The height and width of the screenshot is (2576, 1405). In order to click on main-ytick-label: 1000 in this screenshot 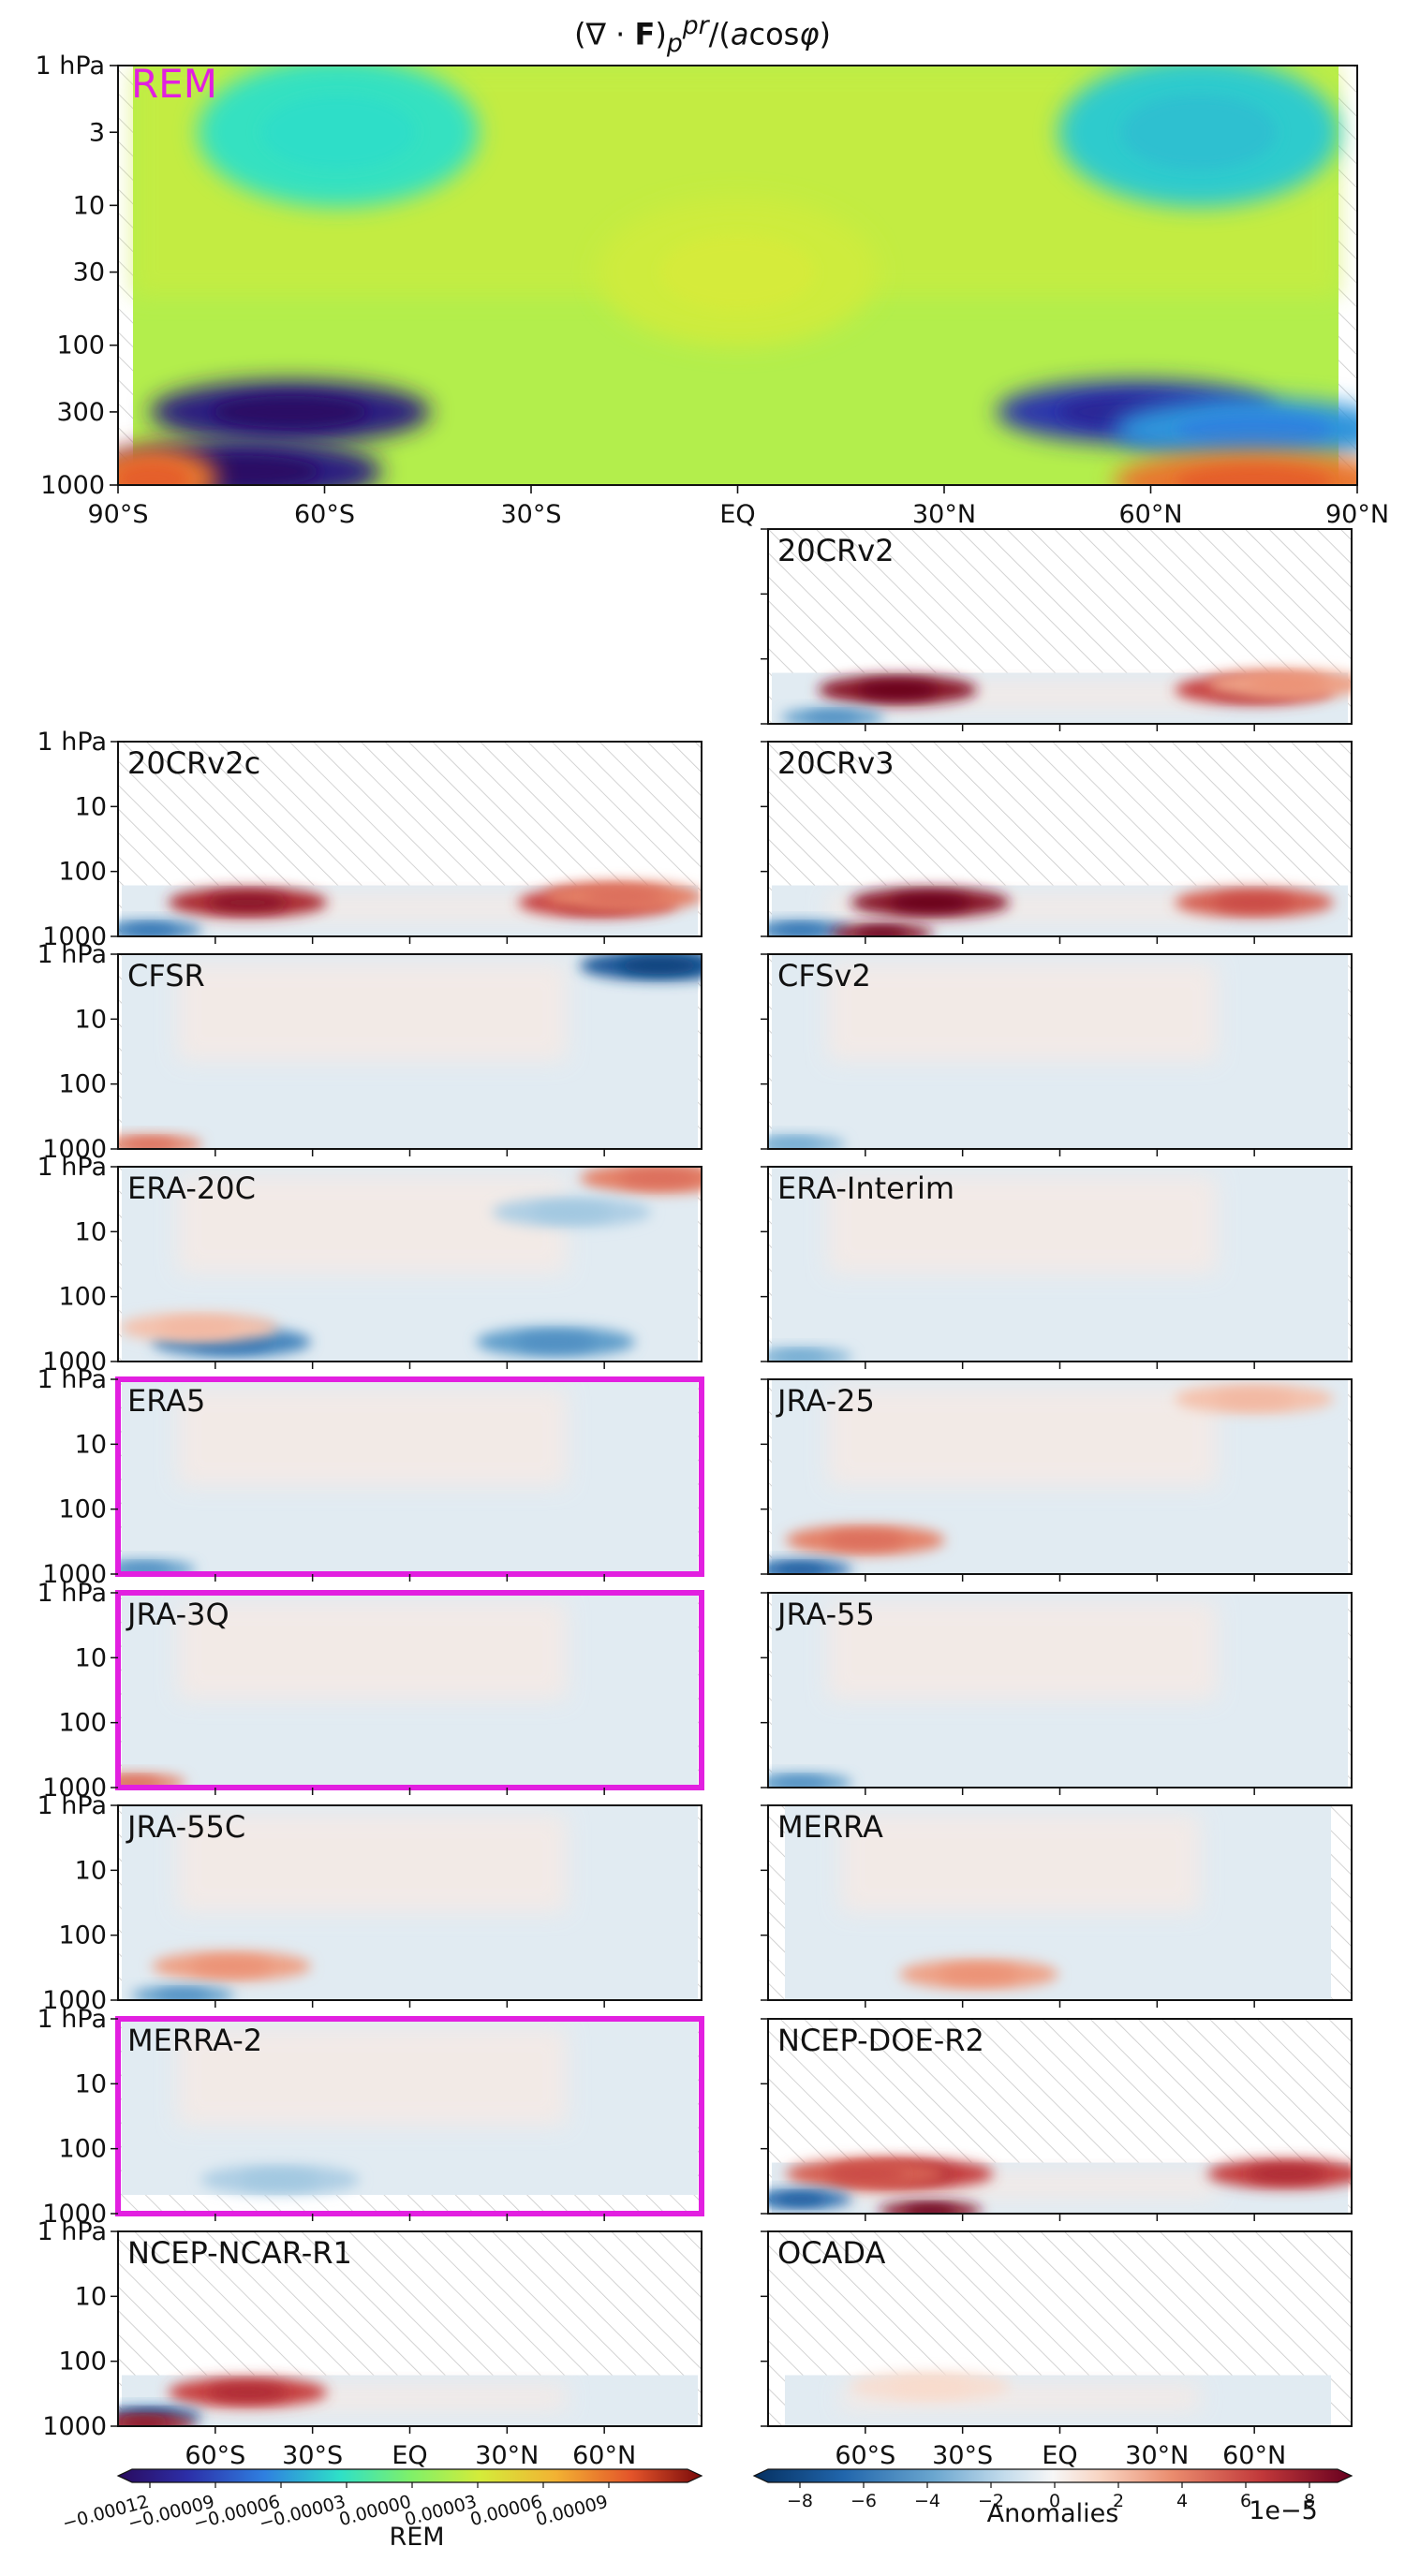, I will do `click(72, 486)`.